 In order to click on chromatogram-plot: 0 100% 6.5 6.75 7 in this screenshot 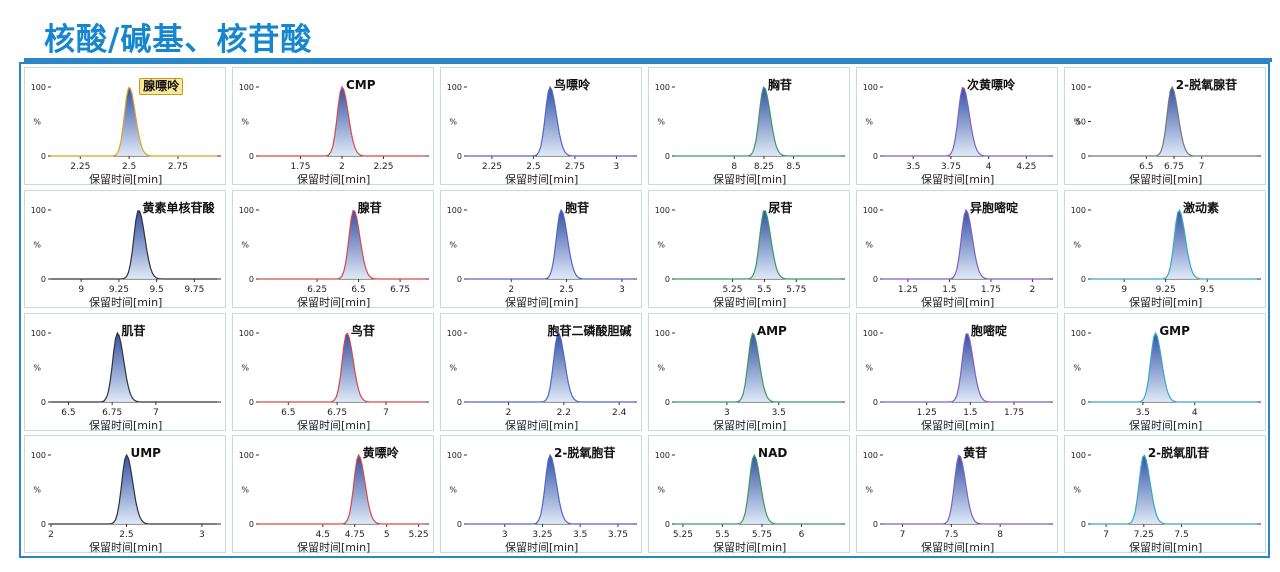, I will do `click(126, 373)`.